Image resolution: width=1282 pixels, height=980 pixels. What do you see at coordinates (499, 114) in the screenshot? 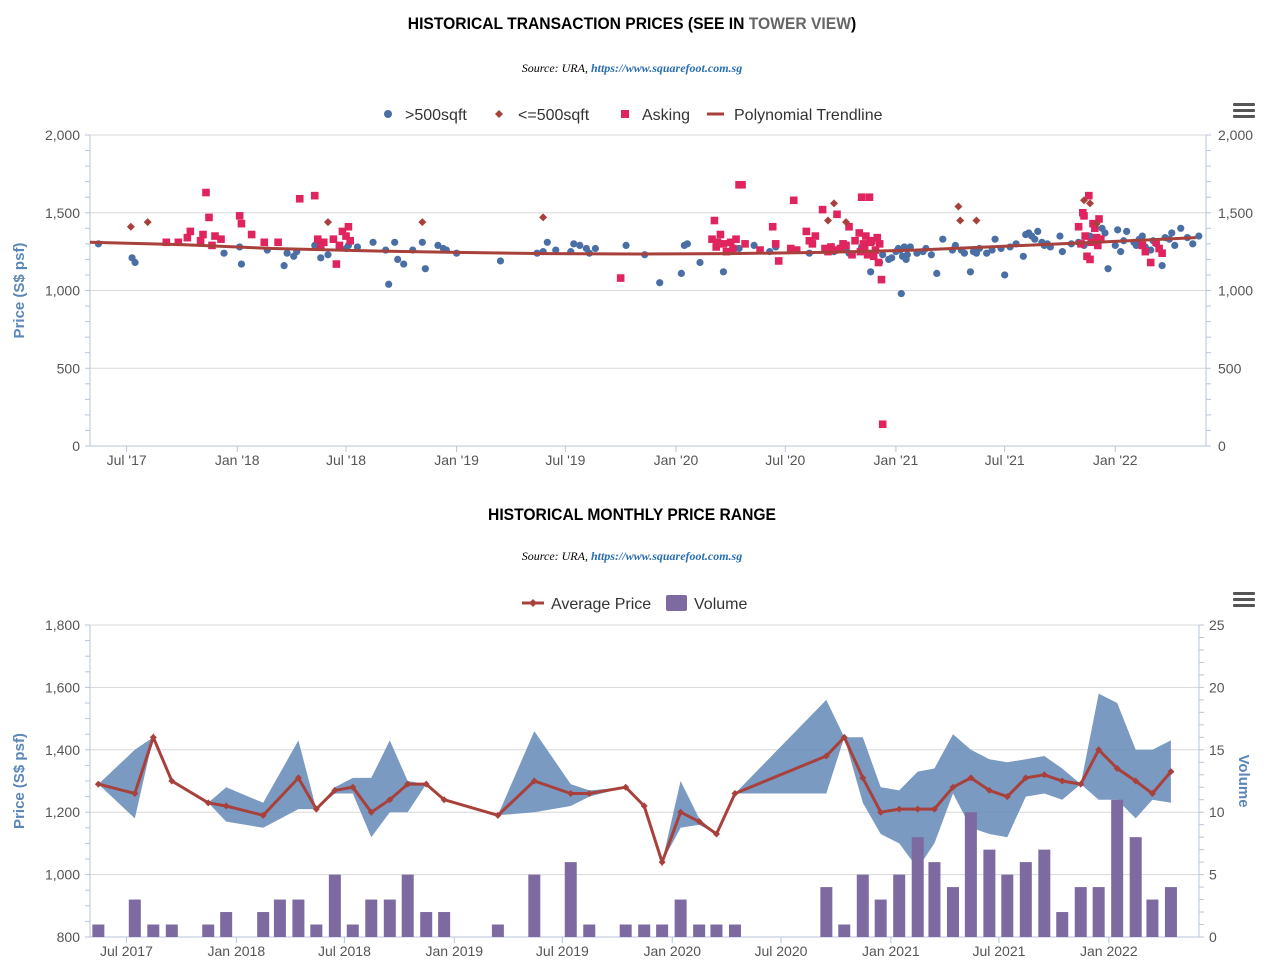
I see `legend-marker-small` at bounding box center [499, 114].